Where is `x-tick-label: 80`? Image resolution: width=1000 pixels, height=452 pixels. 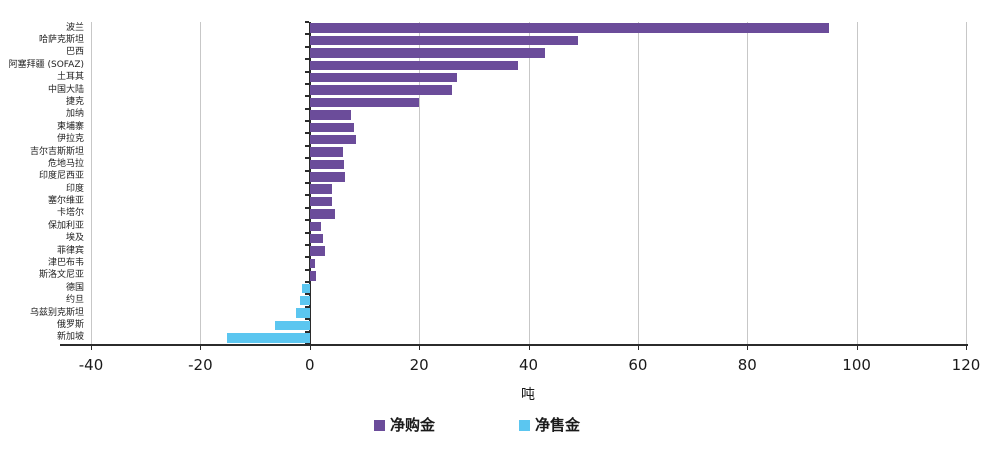 x-tick-label: 80 is located at coordinates (747, 365).